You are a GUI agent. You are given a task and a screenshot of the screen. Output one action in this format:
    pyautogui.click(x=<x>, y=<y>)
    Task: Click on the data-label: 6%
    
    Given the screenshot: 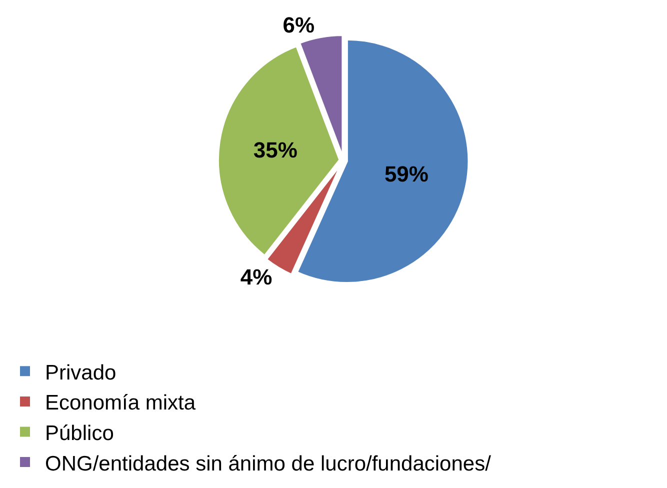 What is the action you would take?
    pyautogui.click(x=298, y=25)
    